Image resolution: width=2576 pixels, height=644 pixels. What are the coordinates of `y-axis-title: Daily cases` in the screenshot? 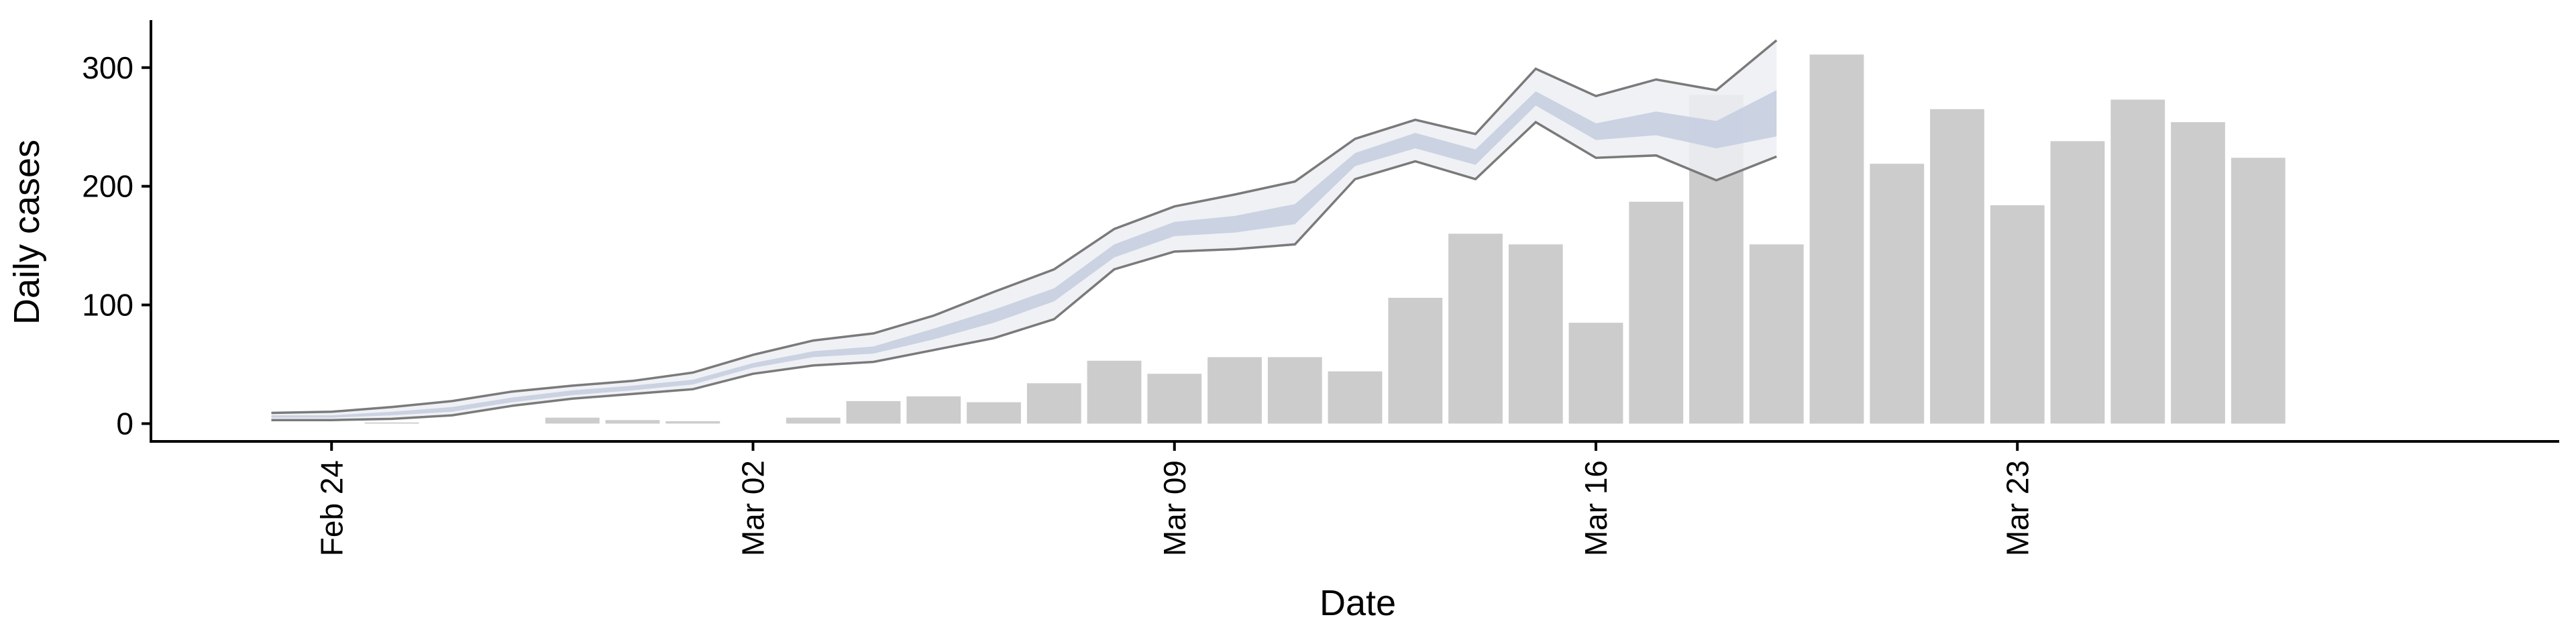 It's located at (27, 232).